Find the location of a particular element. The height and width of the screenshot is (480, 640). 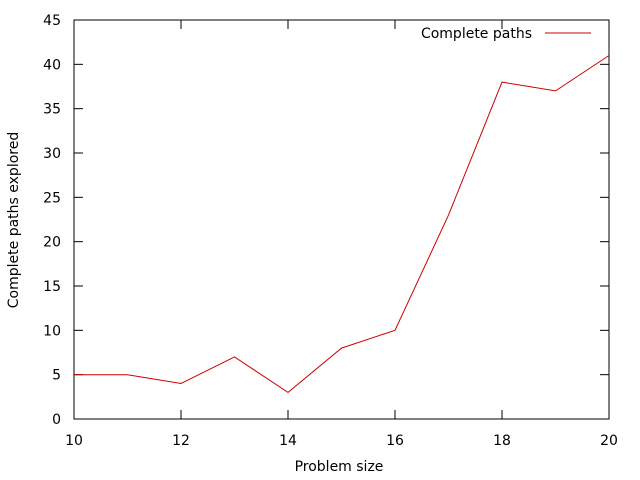

x-axis-label: Problem size is located at coordinates (339, 467).